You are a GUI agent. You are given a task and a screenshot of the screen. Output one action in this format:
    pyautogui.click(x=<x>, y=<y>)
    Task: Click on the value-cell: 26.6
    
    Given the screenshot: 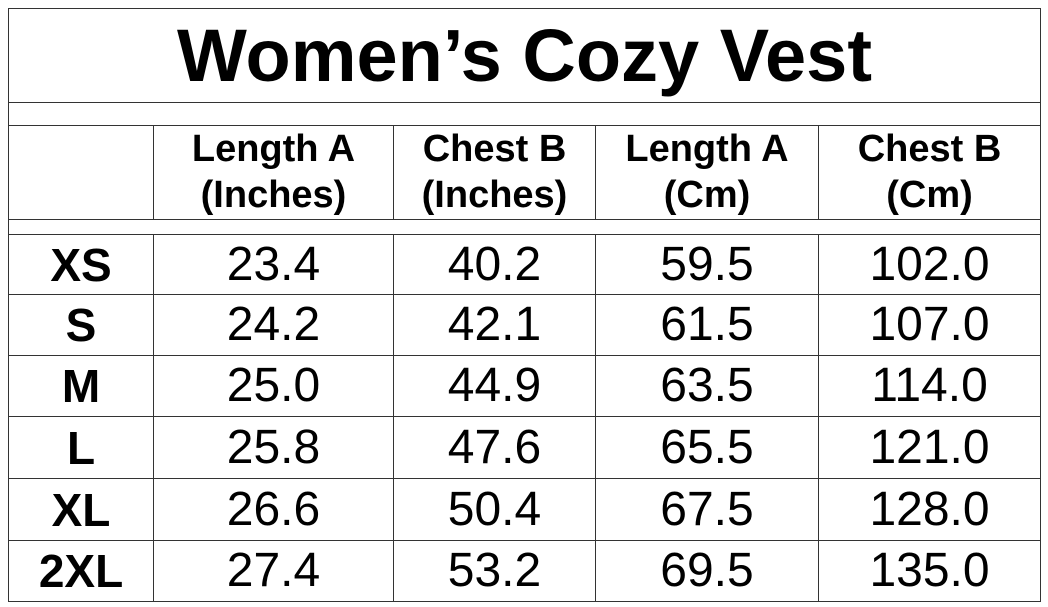 What is the action you would take?
    pyautogui.click(x=273, y=509)
    